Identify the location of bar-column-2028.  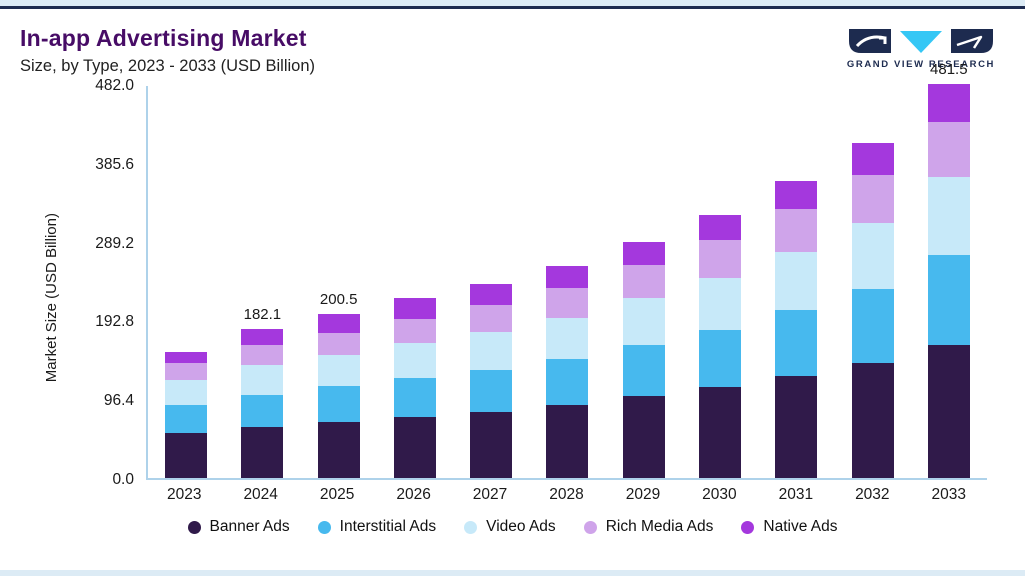
(567, 282).